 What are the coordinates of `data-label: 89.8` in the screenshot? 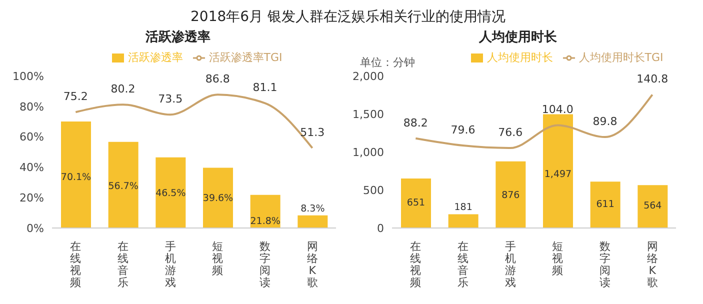 It's located at (605, 121).